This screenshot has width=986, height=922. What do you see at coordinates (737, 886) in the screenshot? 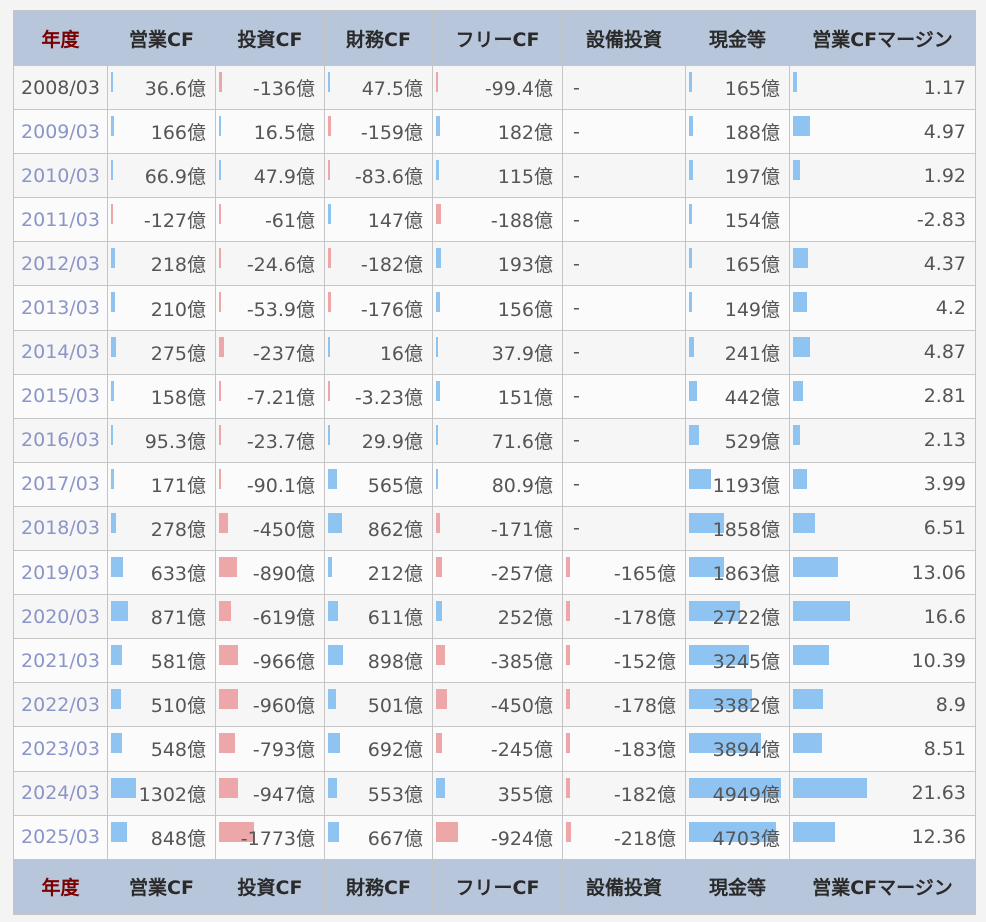
I see `footer-header-cash: 現金等` at bounding box center [737, 886].